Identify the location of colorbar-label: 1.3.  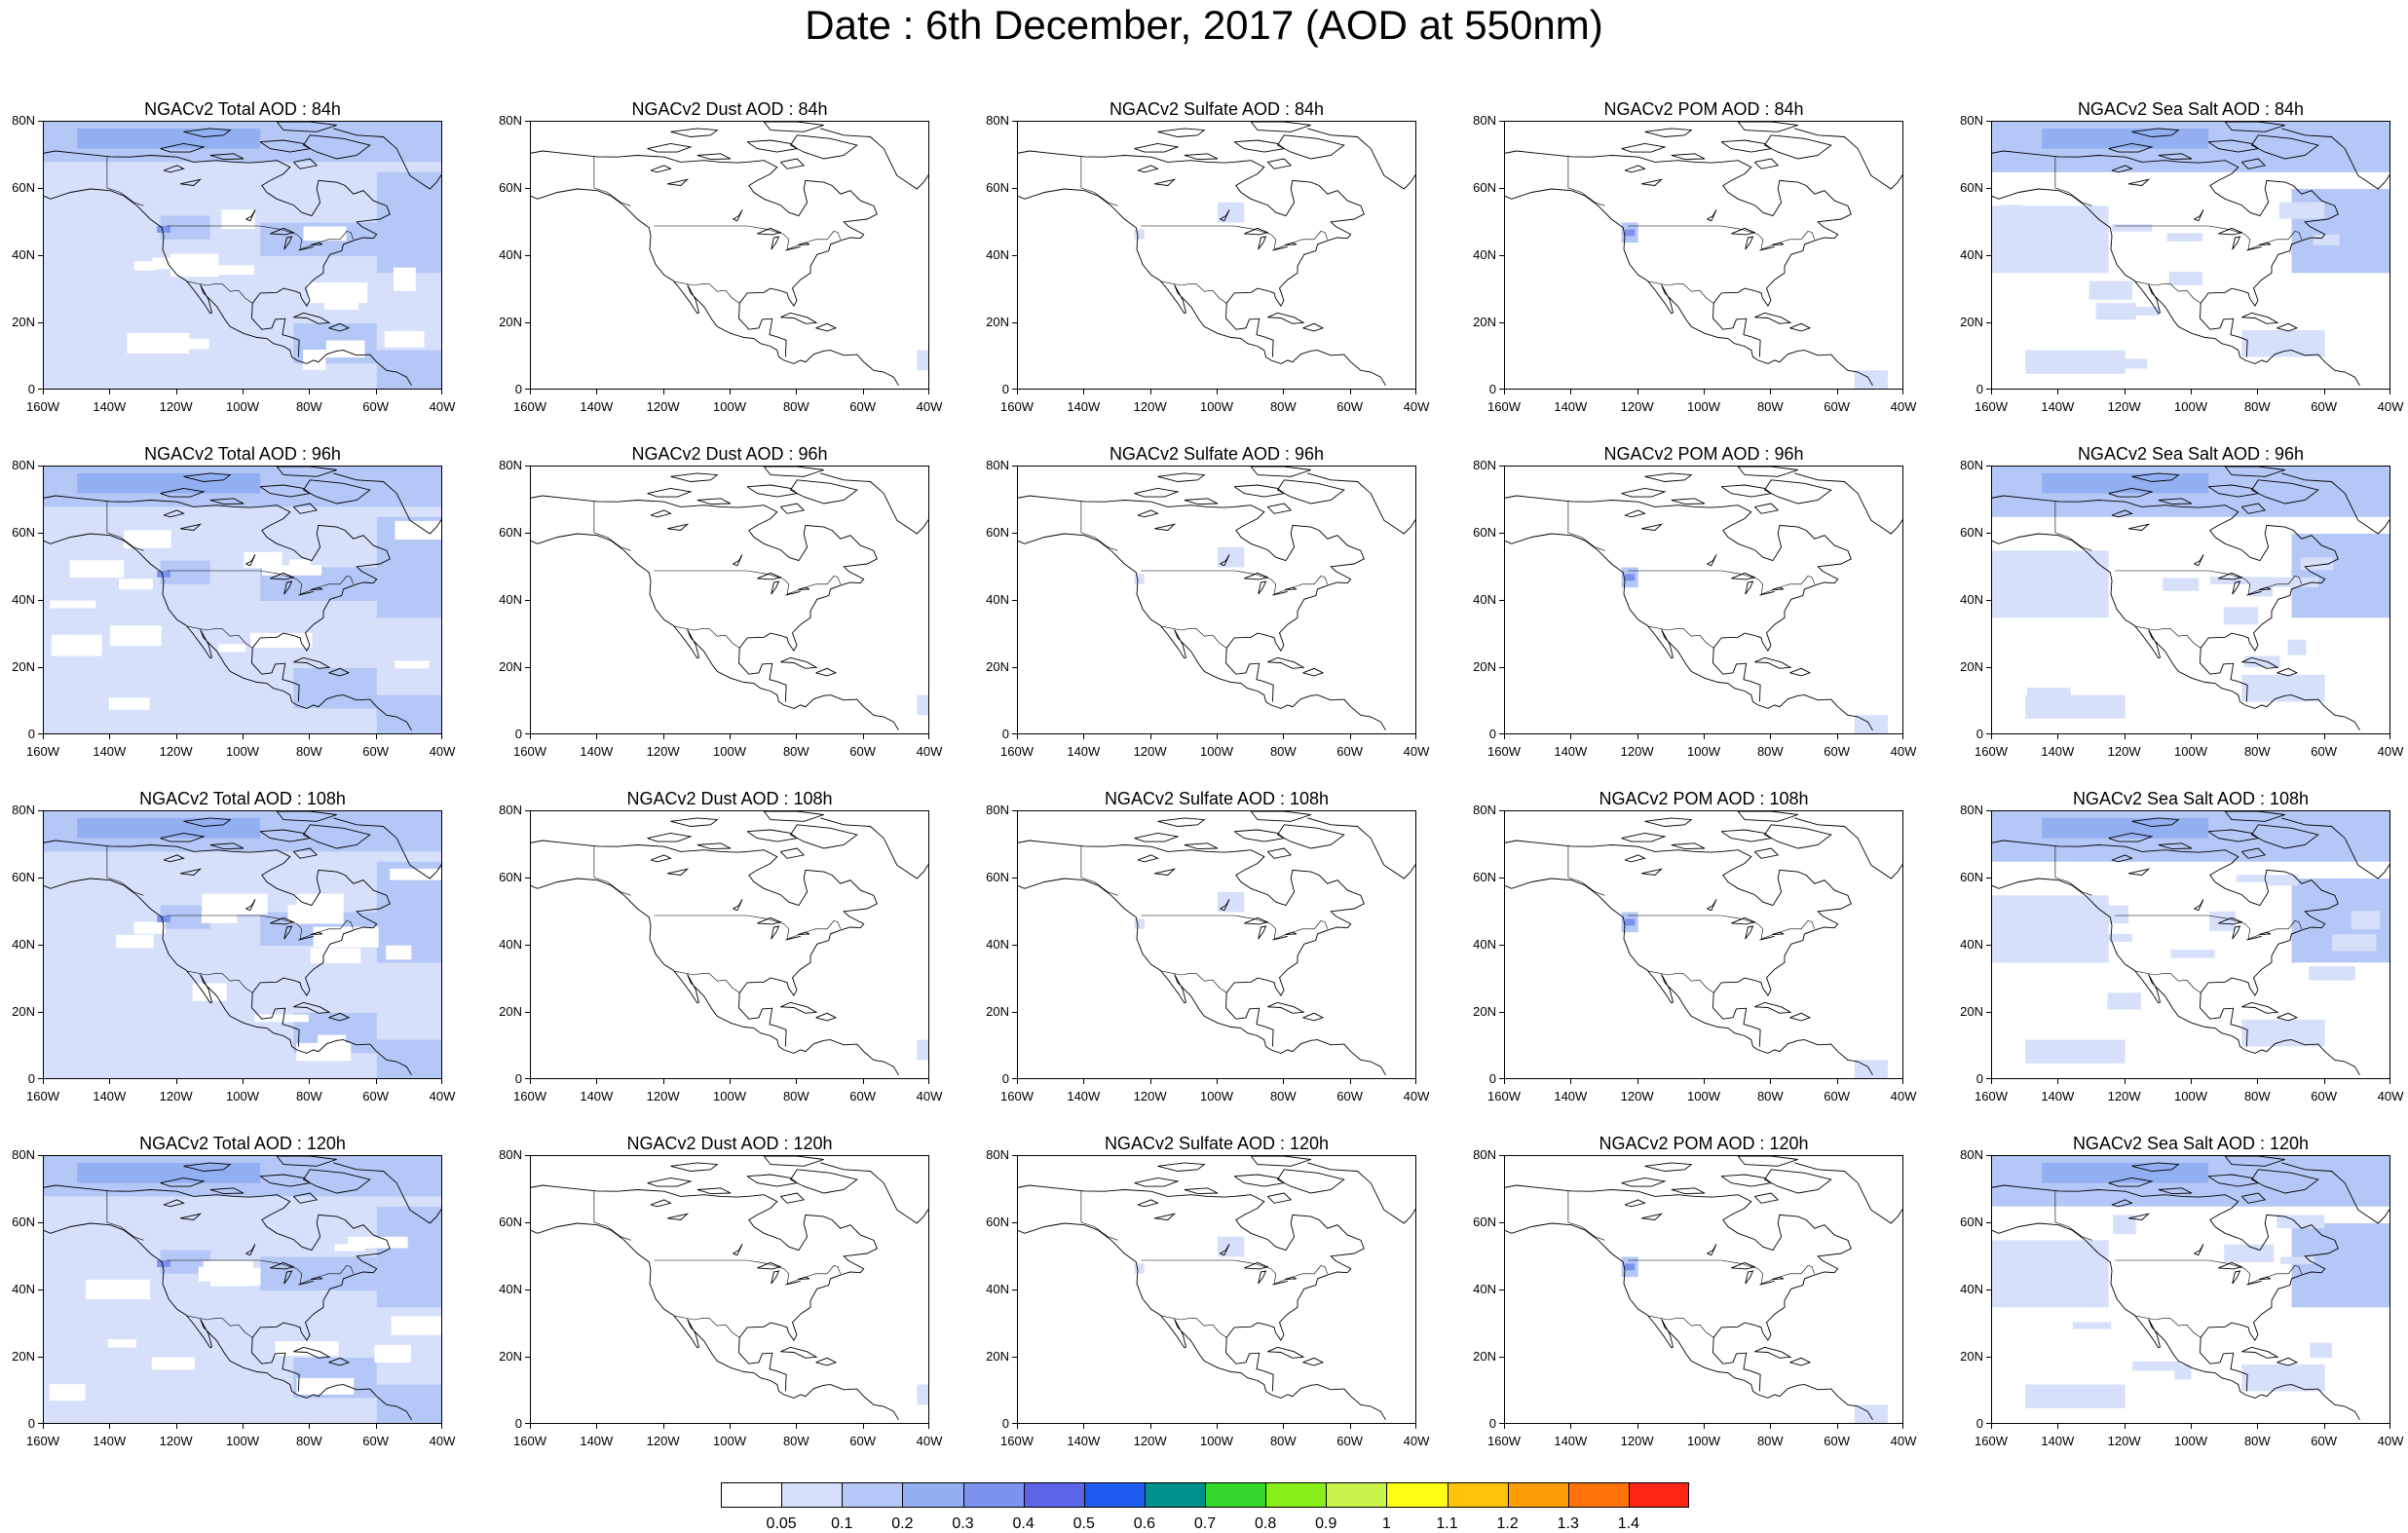
(1568, 1523).